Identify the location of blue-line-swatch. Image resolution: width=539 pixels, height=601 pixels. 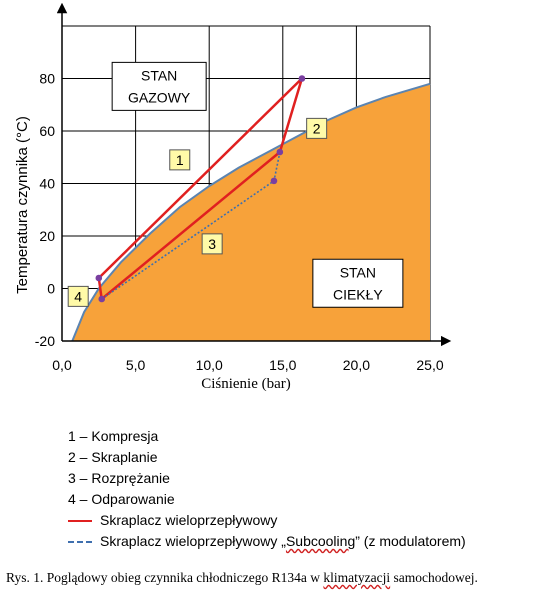
(80, 541).